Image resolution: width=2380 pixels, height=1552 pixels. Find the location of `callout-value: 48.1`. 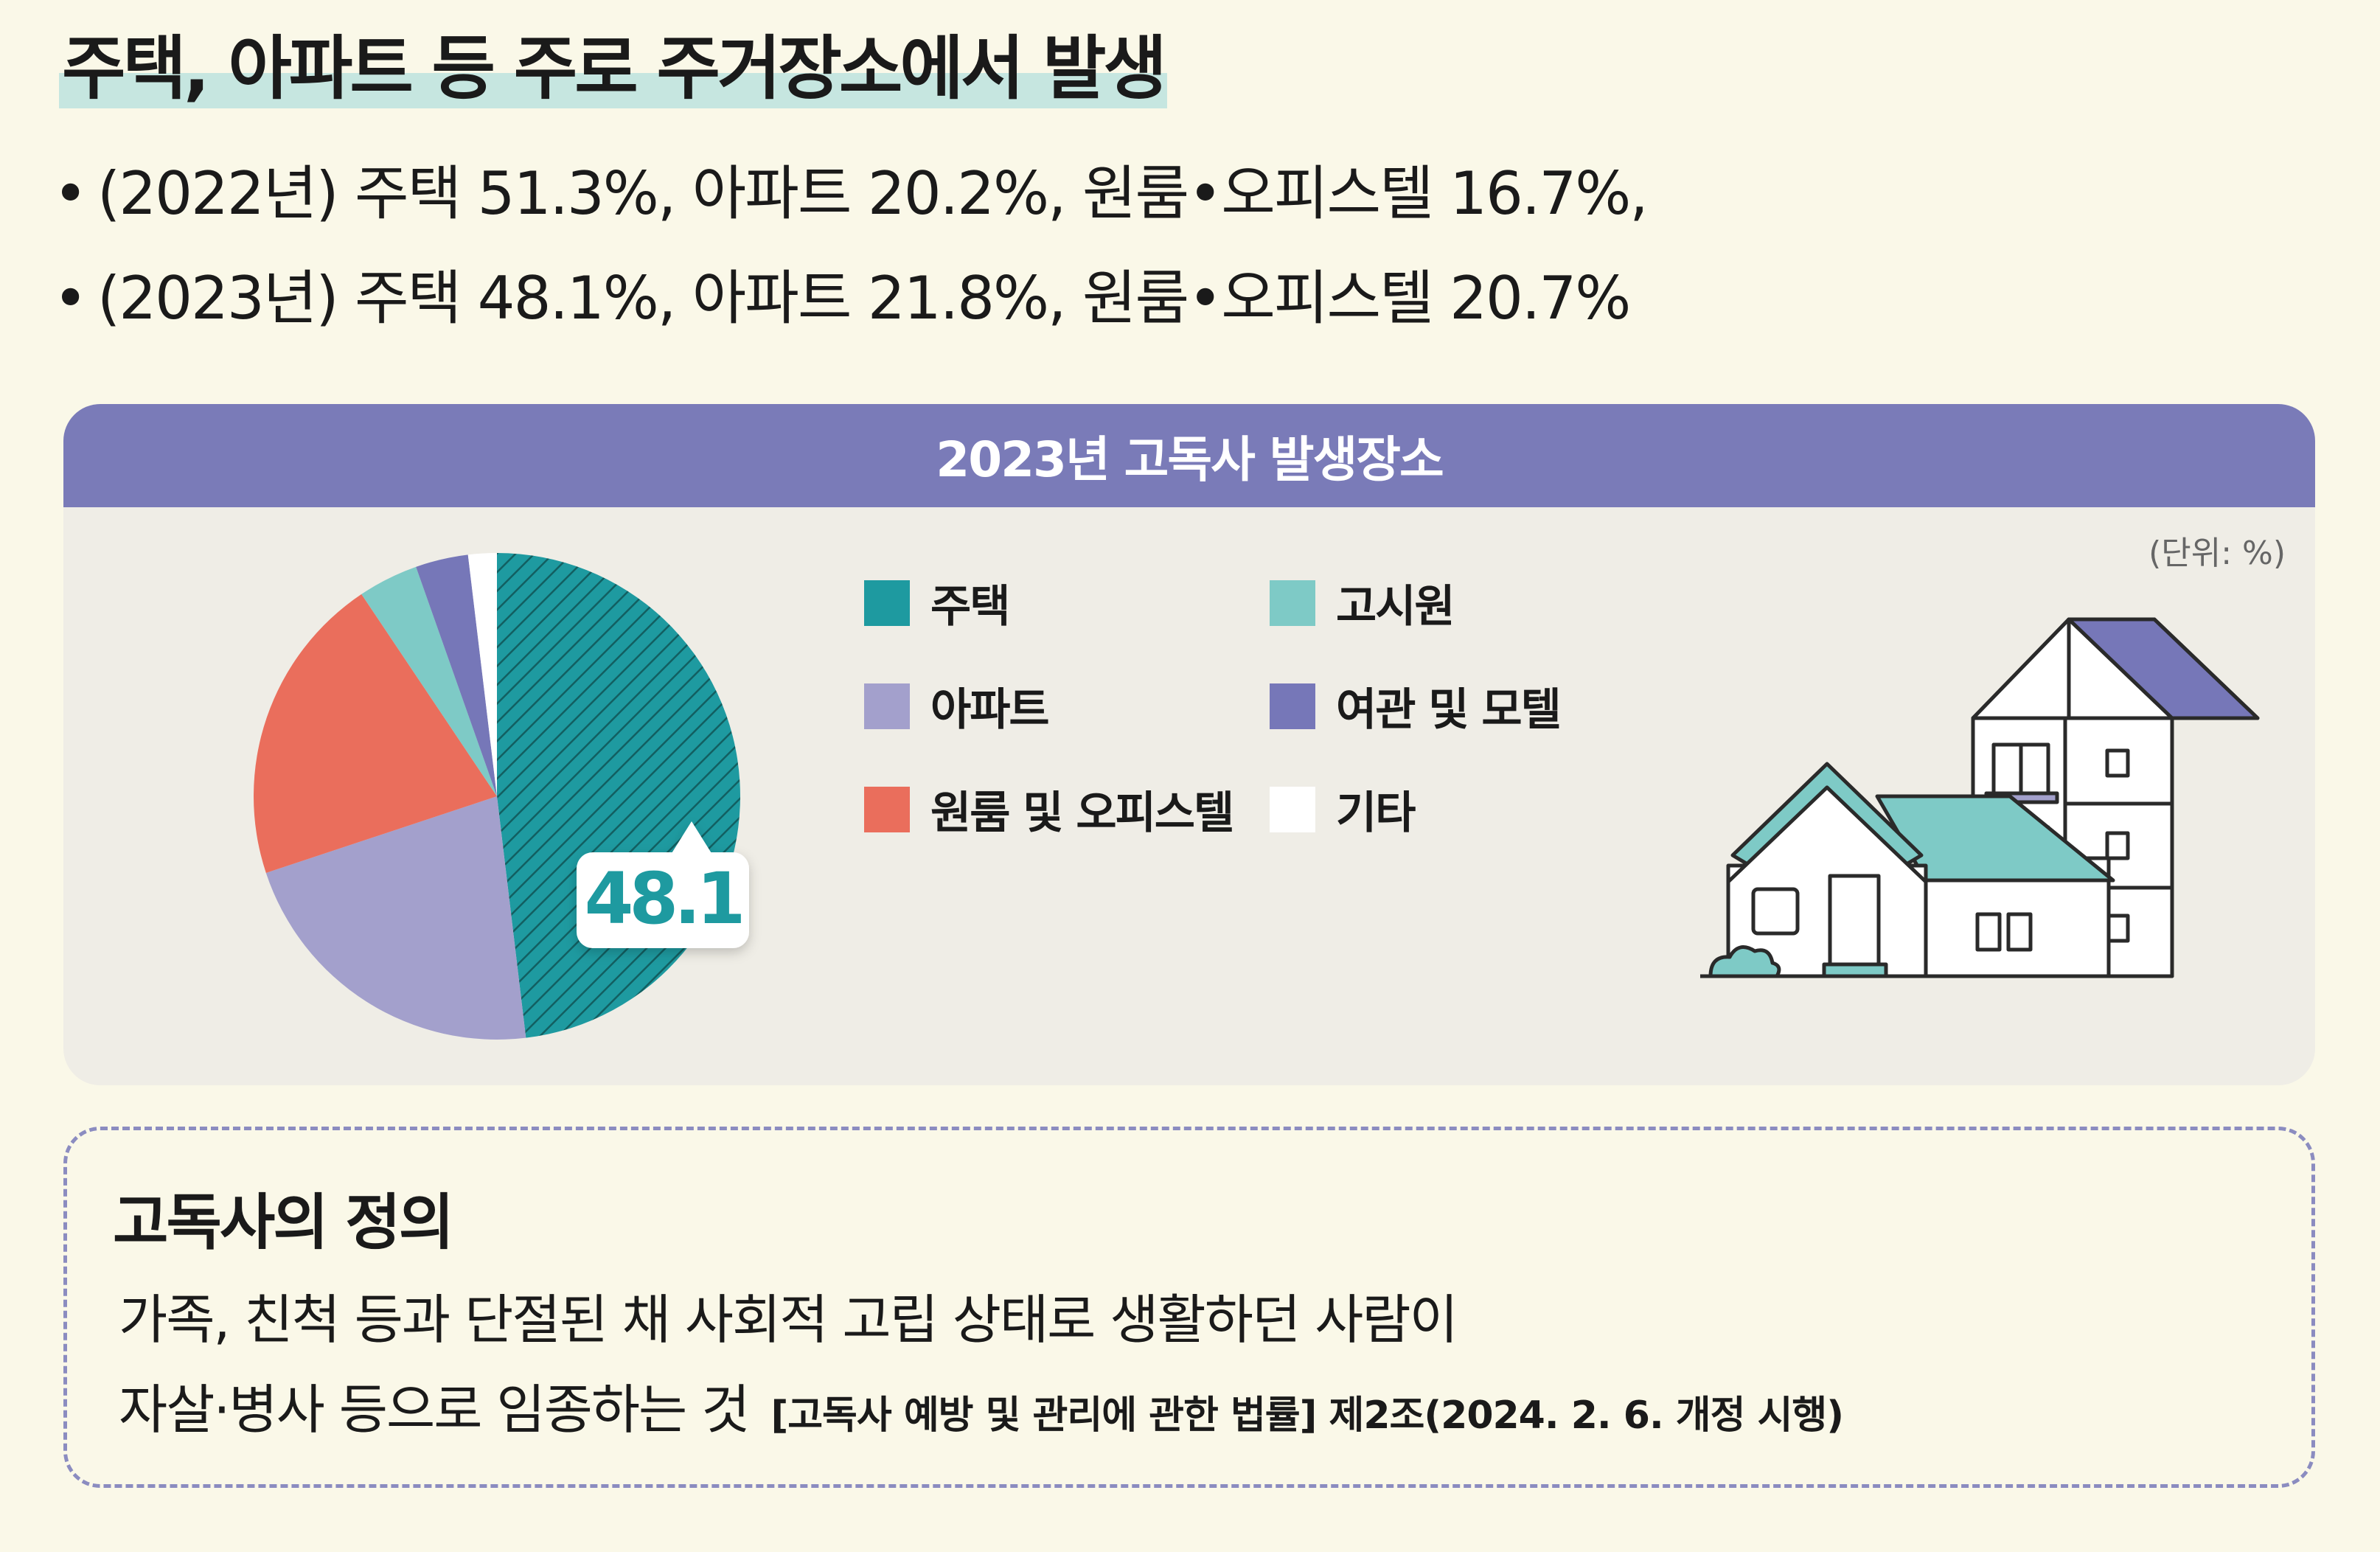

callout-value: 48.1 is located at coordinates (663, 899).